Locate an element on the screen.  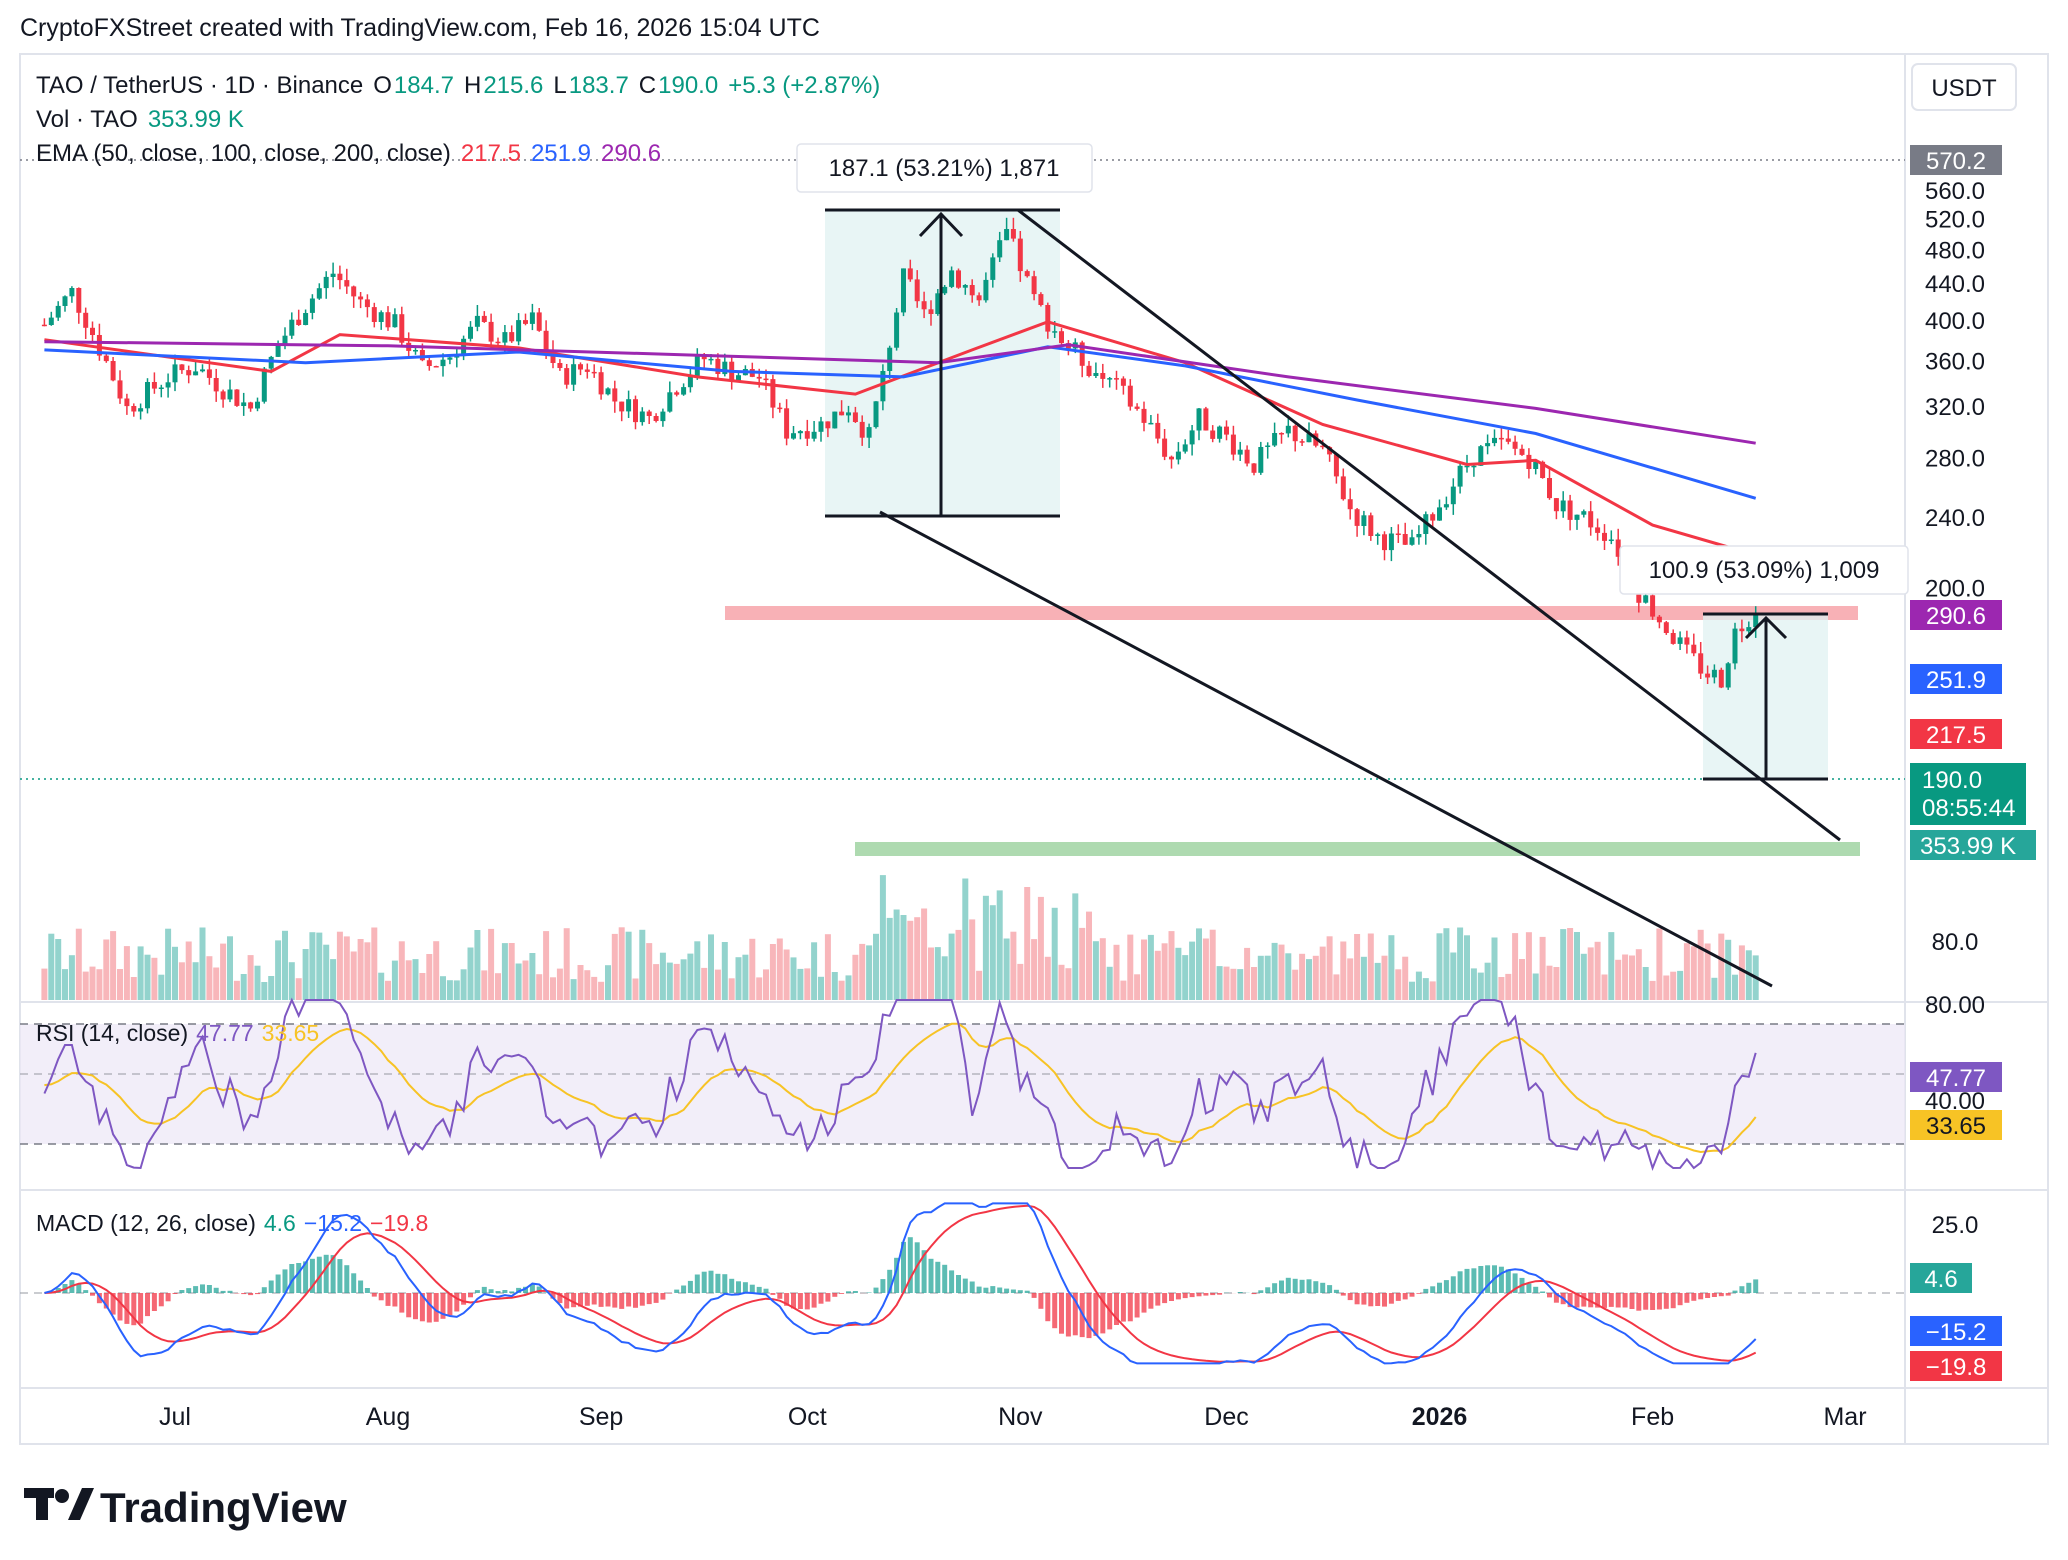
symbol-name: TAO / TetherUS · 1D · Binance is located at coordinates (200, 85).